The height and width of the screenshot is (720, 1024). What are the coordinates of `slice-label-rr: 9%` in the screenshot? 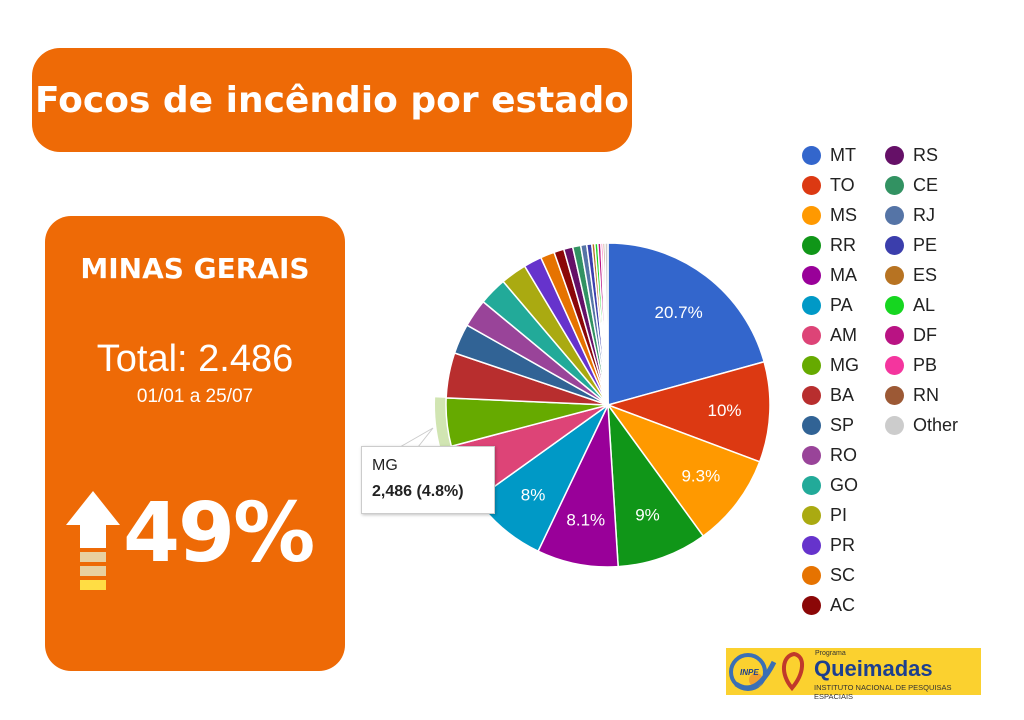 It's located at (647, 515).